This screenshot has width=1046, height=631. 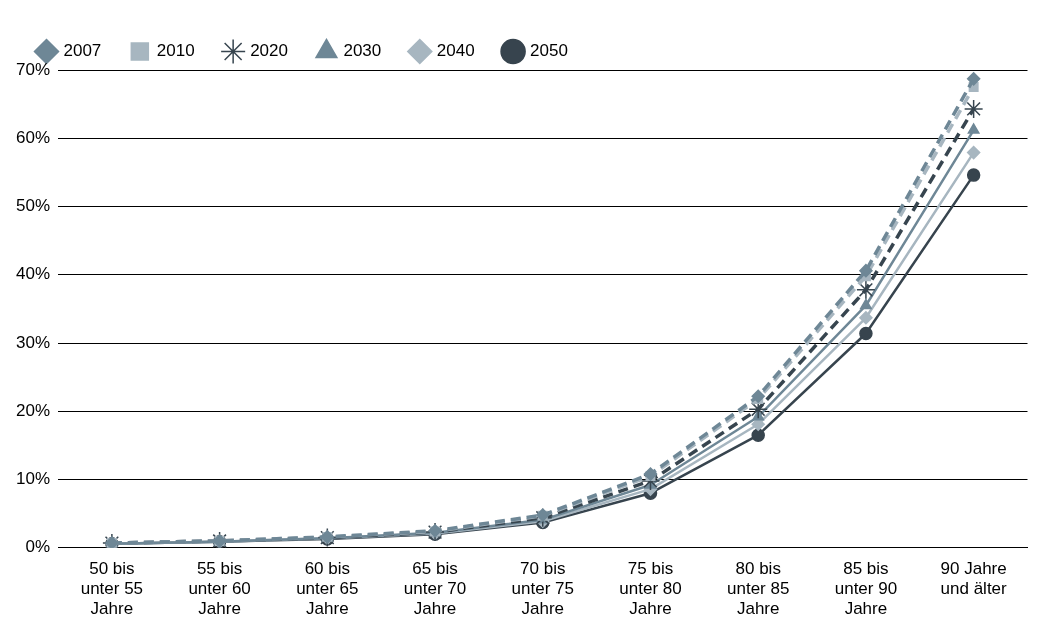 What do you see at coordinates (33, 137) in the screenshot?
I see `y-tick-label: 60%` at bounding box center [33, 137].